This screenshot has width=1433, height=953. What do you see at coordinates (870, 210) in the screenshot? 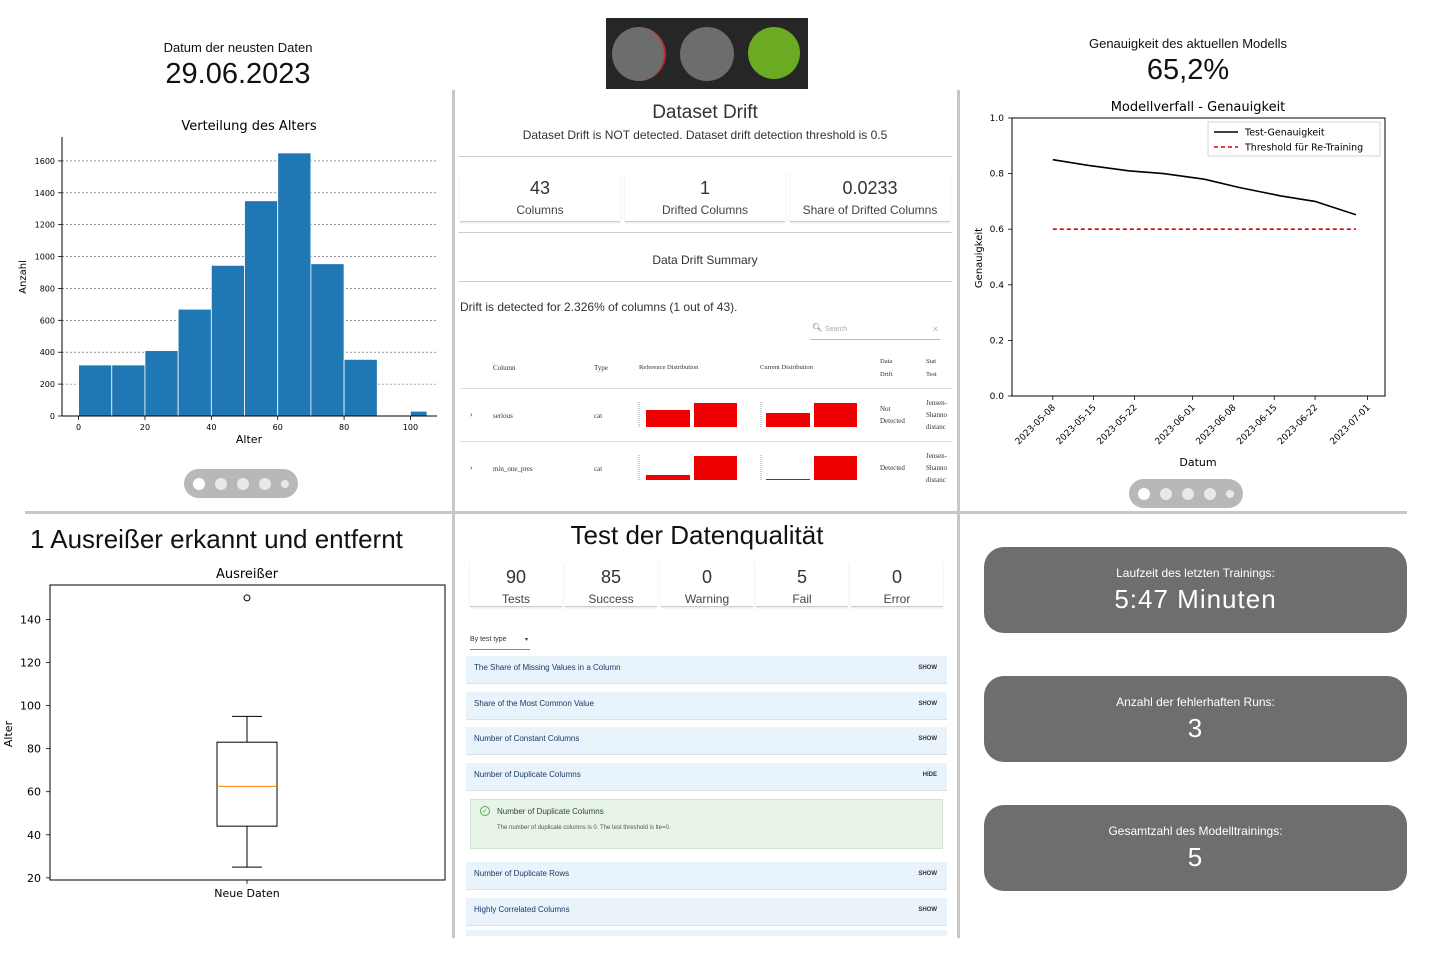
I see `metric-label: Share of Drifted Columns` at bounding box center [870, 210].